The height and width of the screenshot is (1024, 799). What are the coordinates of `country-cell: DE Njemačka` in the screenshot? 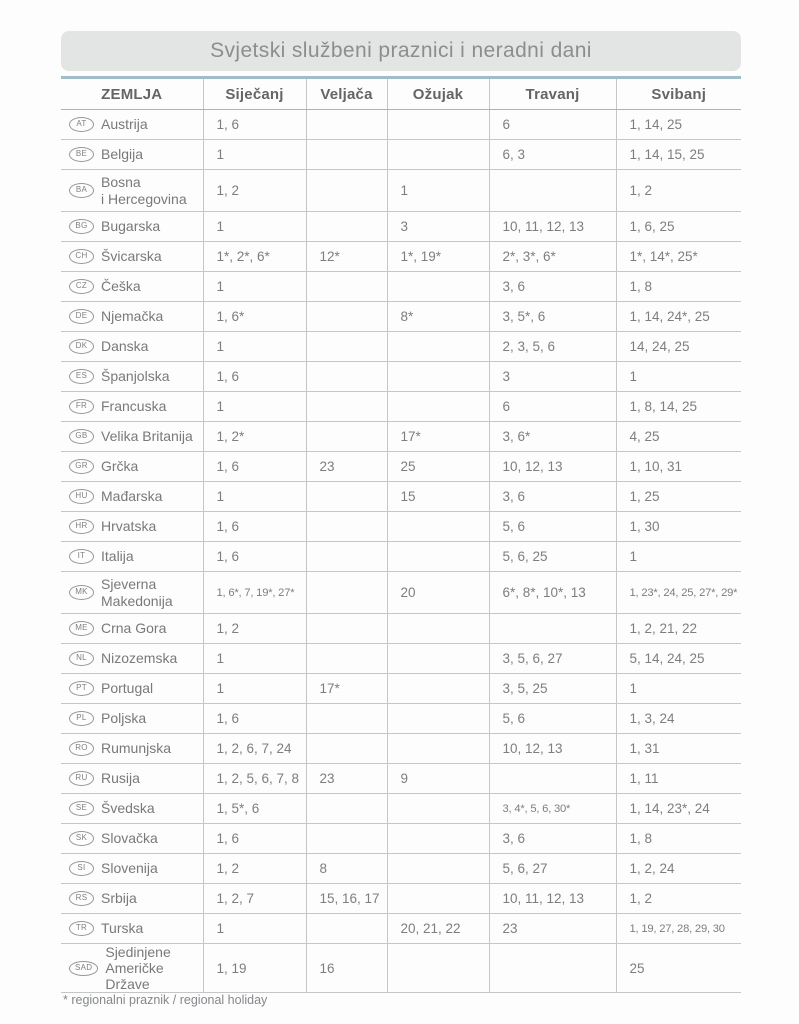 It's located at (132, 316).